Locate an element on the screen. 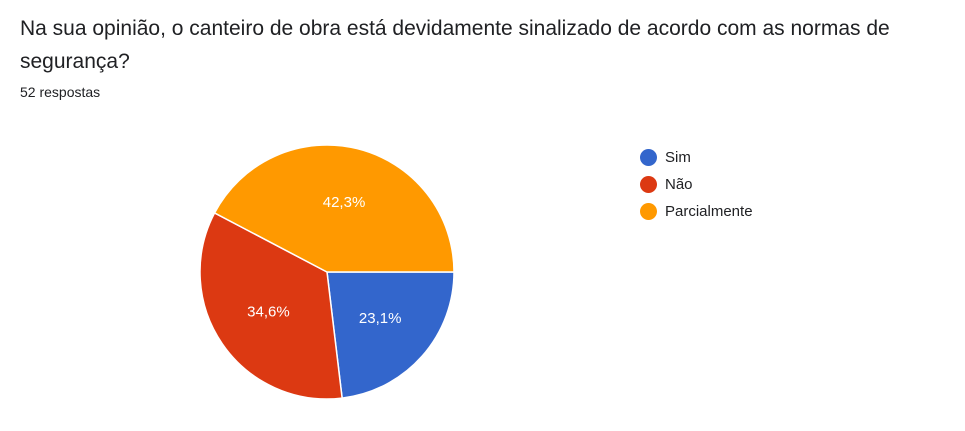 The width and height of the screenshot is (965, 431). response-count: 52 respostas is located at coordinates (60, 92).